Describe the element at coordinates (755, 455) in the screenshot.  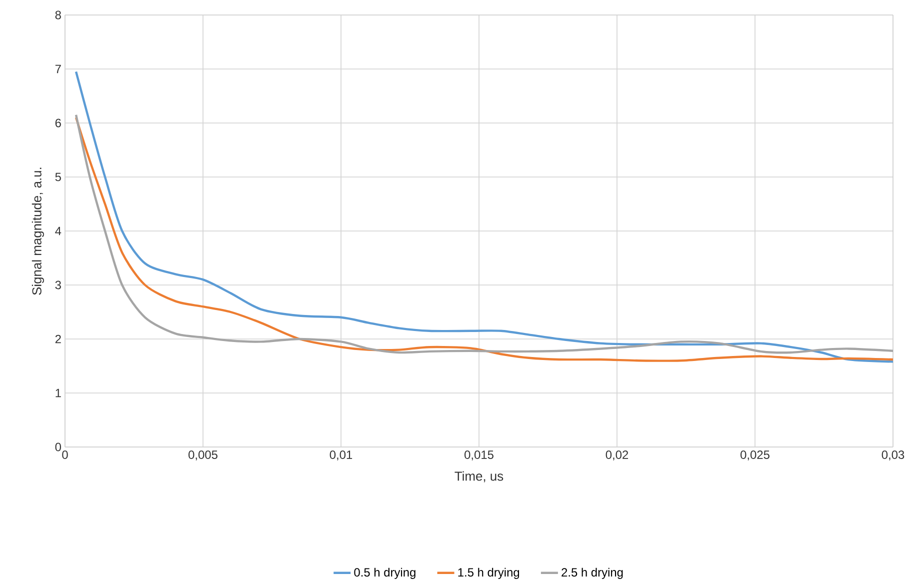
I see `x-tick-label: 0,025` at that location.